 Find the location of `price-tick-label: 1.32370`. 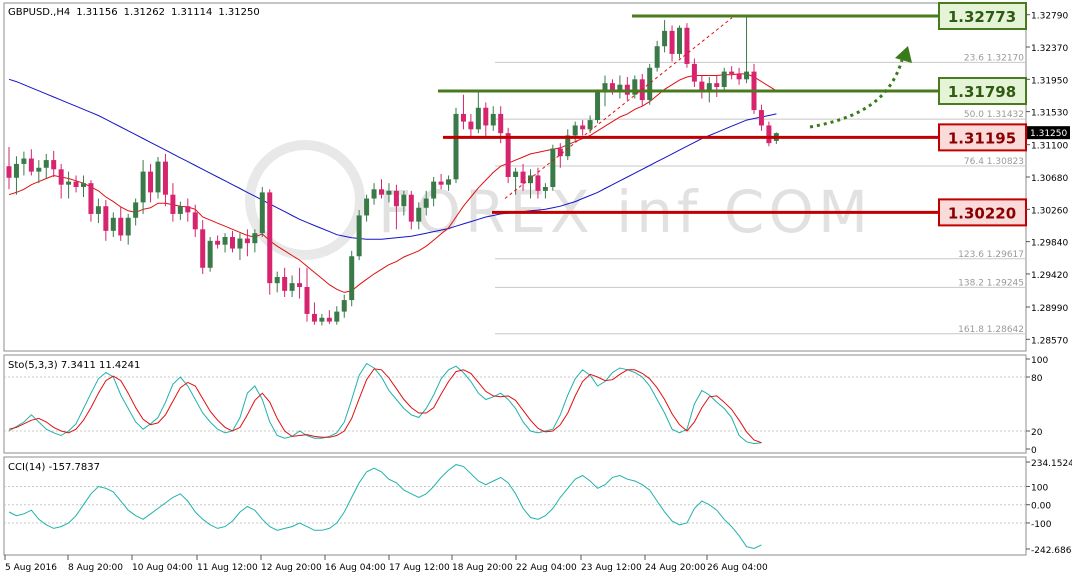

price-tick-label: 1.32370 is located at coordinates (1049, 49).